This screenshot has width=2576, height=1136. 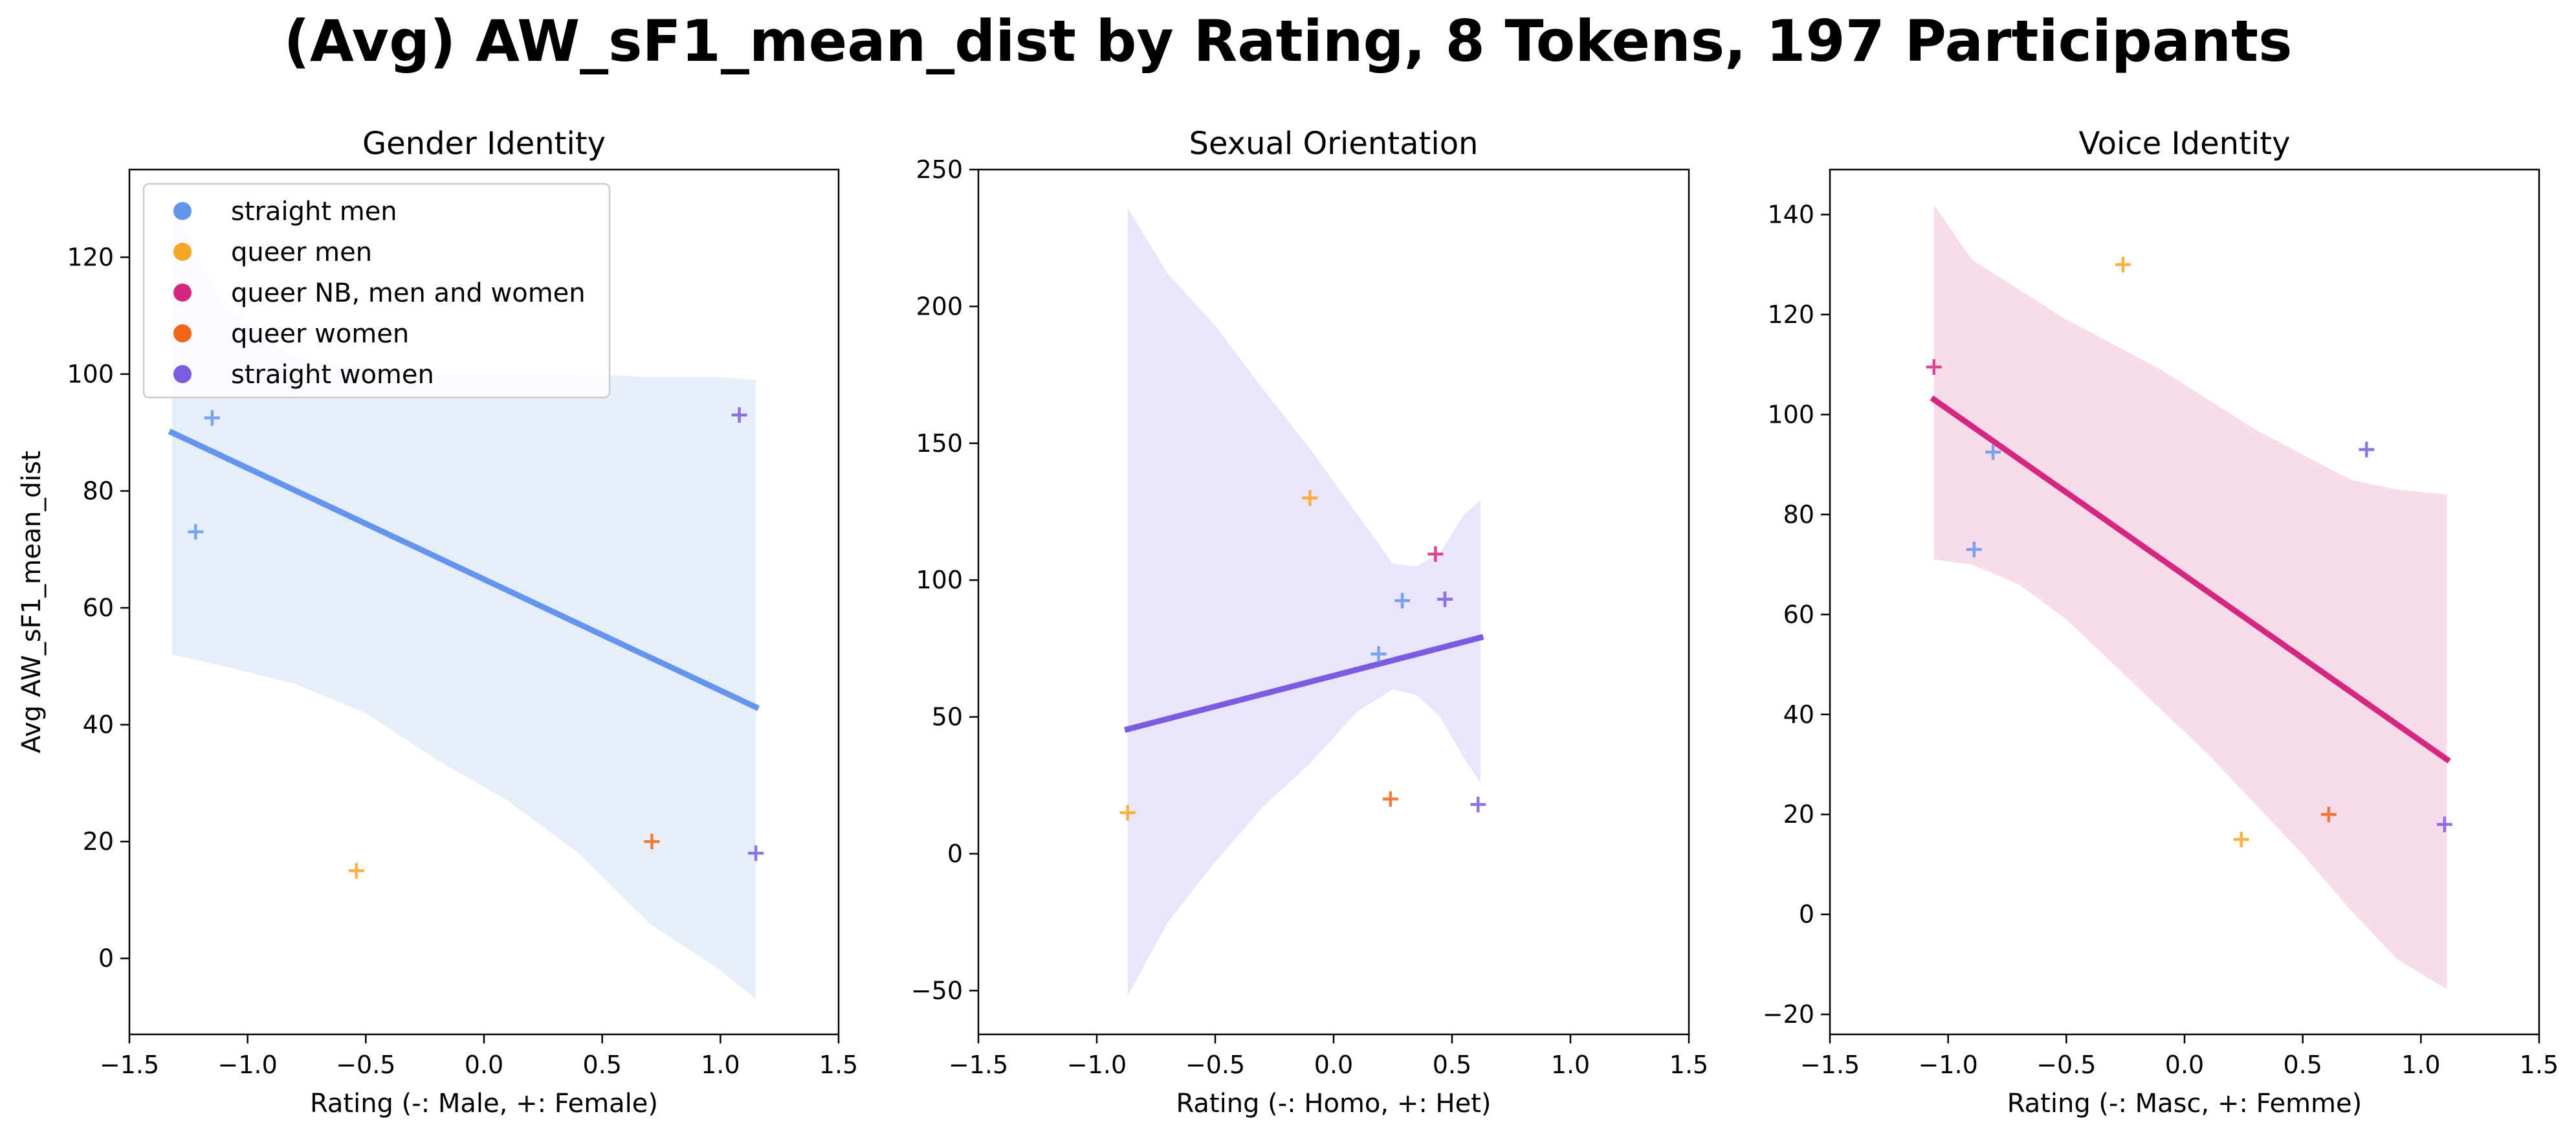 I want to click on legend-label: queer men, so click(x=301, y=252).